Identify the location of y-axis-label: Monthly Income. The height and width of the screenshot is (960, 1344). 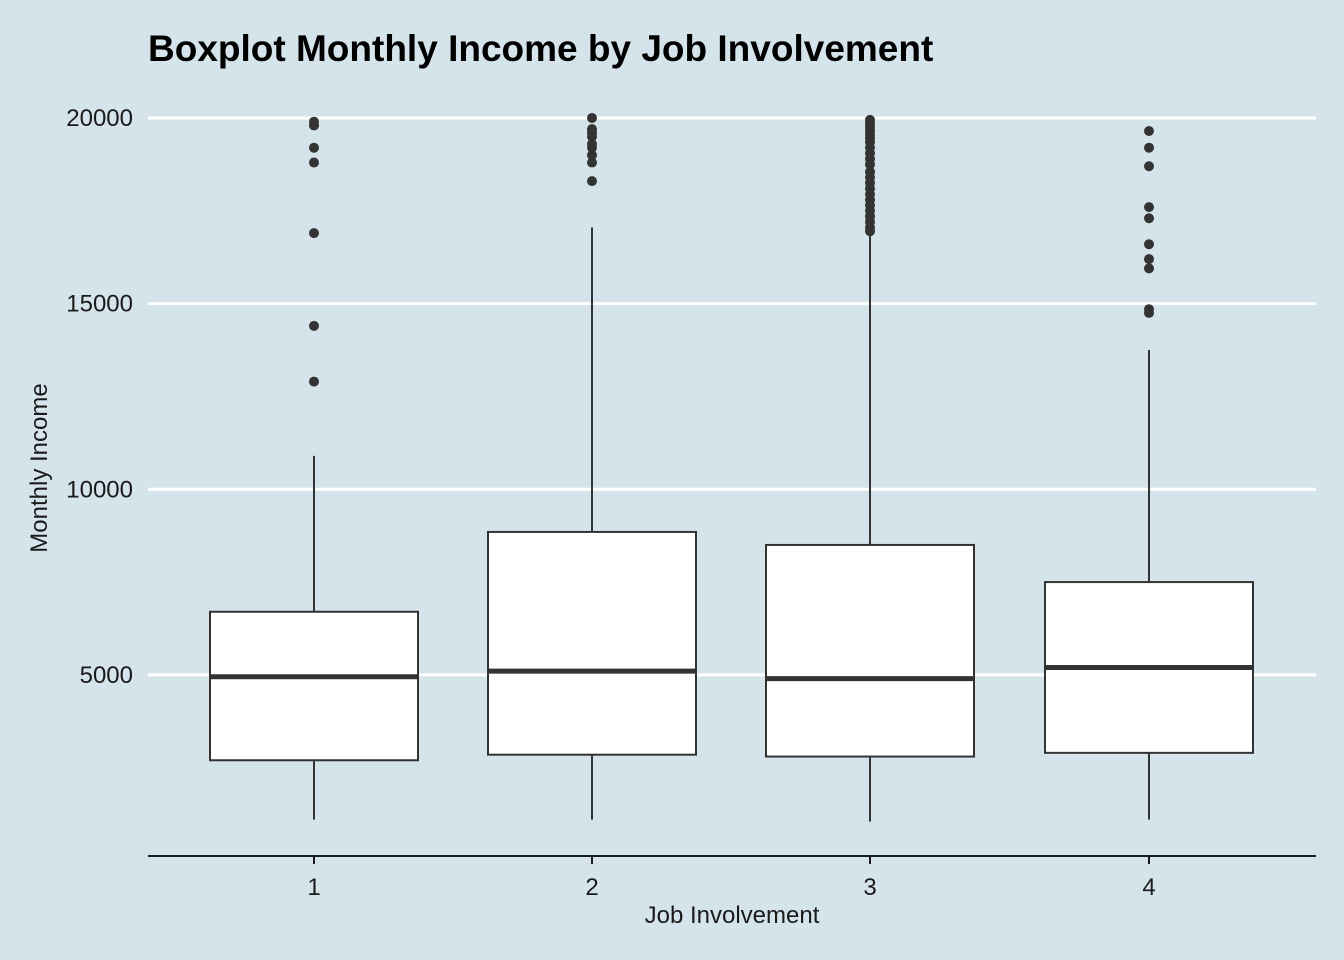
(39, 467).